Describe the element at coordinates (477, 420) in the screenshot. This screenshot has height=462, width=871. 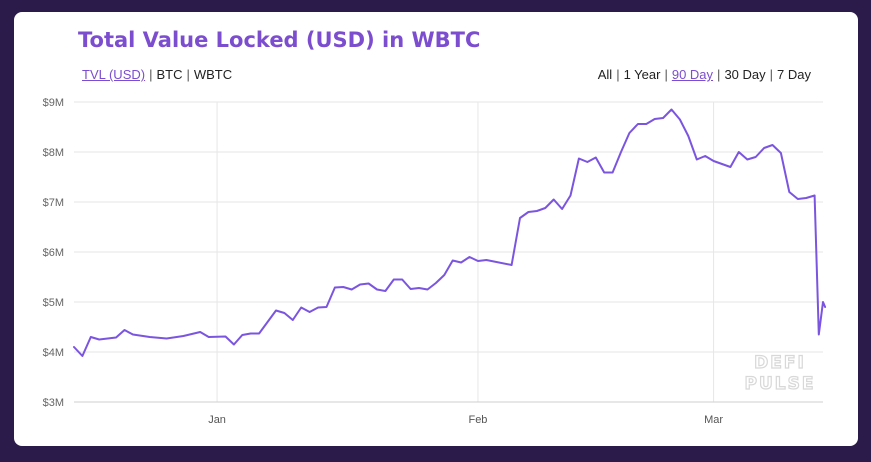
I see `x-tick-label: Feb` at that location.